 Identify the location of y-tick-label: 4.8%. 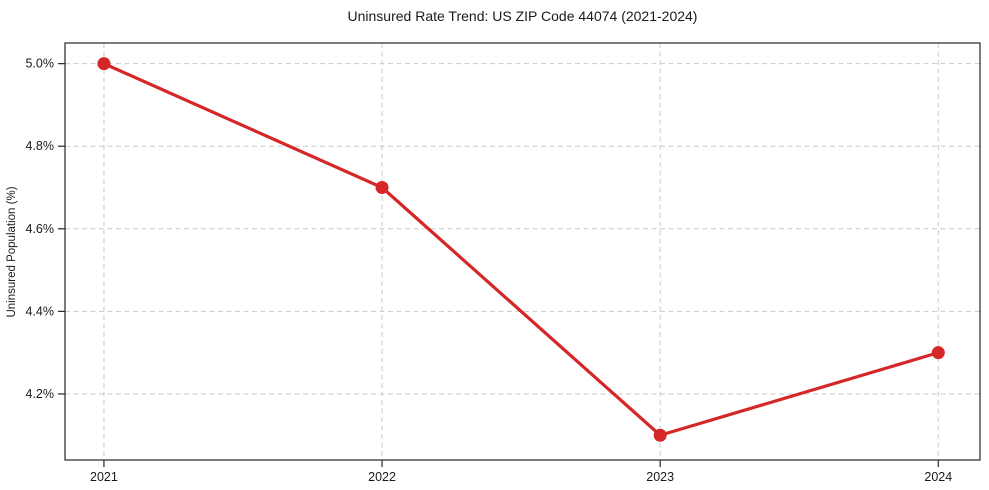
(40, 146).